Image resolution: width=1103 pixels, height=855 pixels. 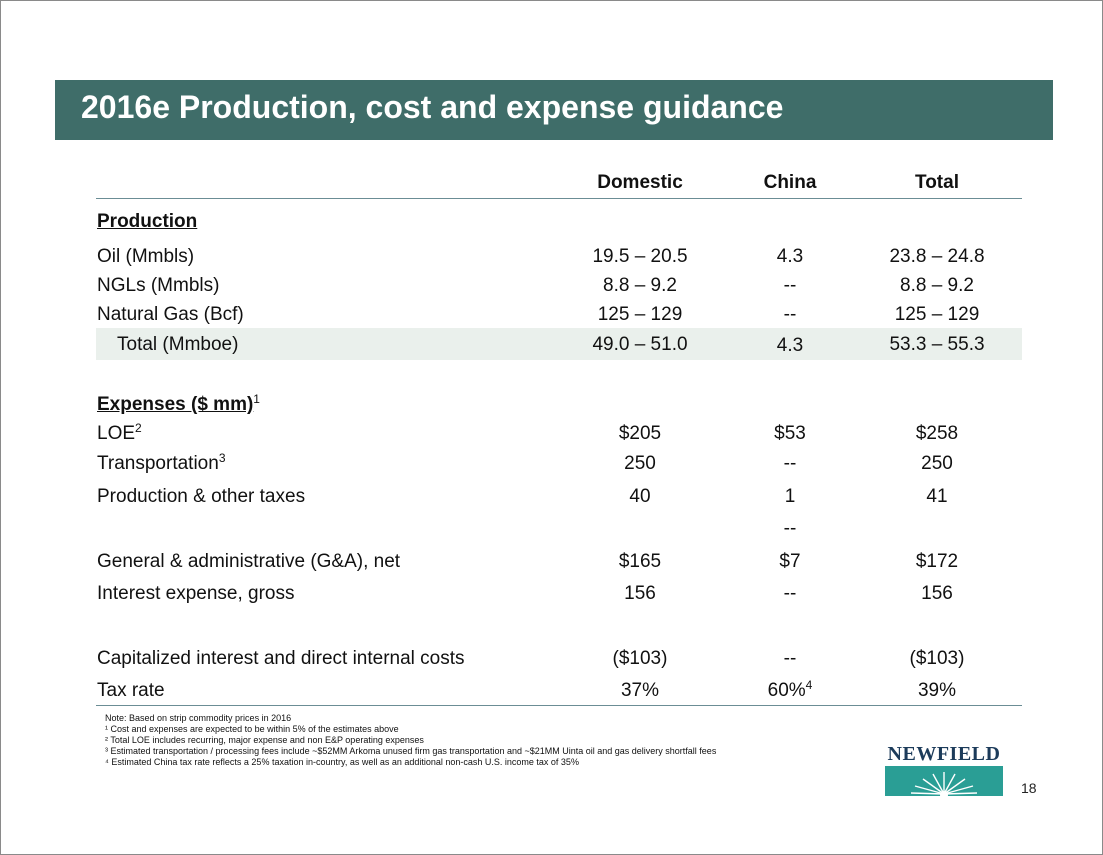 What do you see at coordinates (196, 593) in the screenshot?
I see `row-label: Interest expense, gross` at bounding box center [196, 593].